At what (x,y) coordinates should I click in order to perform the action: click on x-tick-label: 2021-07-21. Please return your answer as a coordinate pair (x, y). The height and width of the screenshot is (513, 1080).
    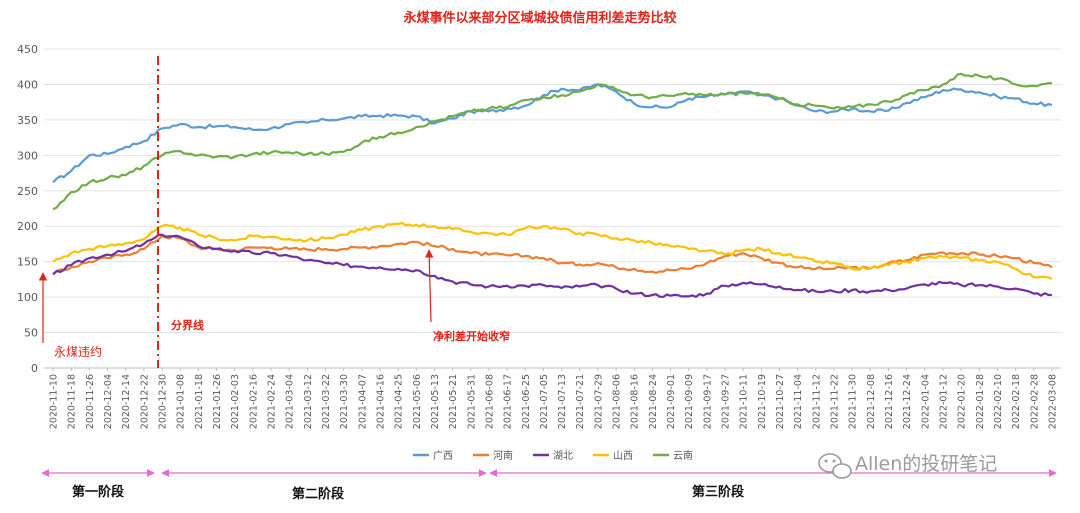
    Looking at the image, I should click on (580, 401).